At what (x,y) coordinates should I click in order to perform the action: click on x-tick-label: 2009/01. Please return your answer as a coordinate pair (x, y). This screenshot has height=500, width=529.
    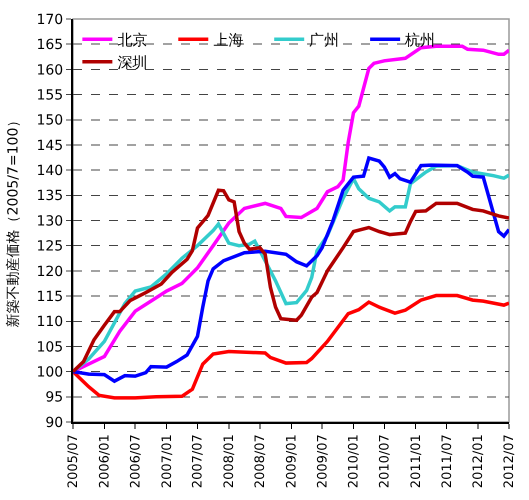
    Looking at the image, I should click on (292, 461).